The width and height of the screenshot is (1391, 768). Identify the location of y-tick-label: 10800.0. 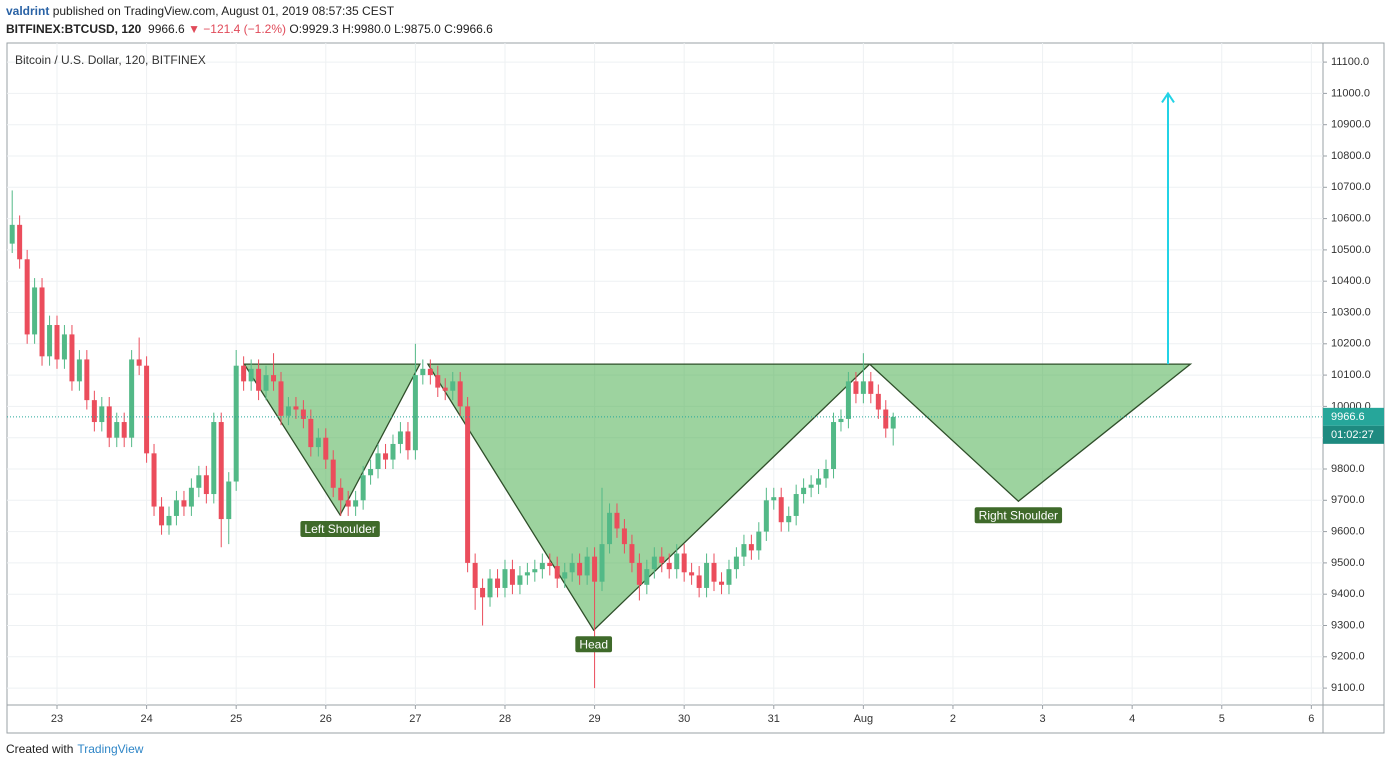
(1351, 156).